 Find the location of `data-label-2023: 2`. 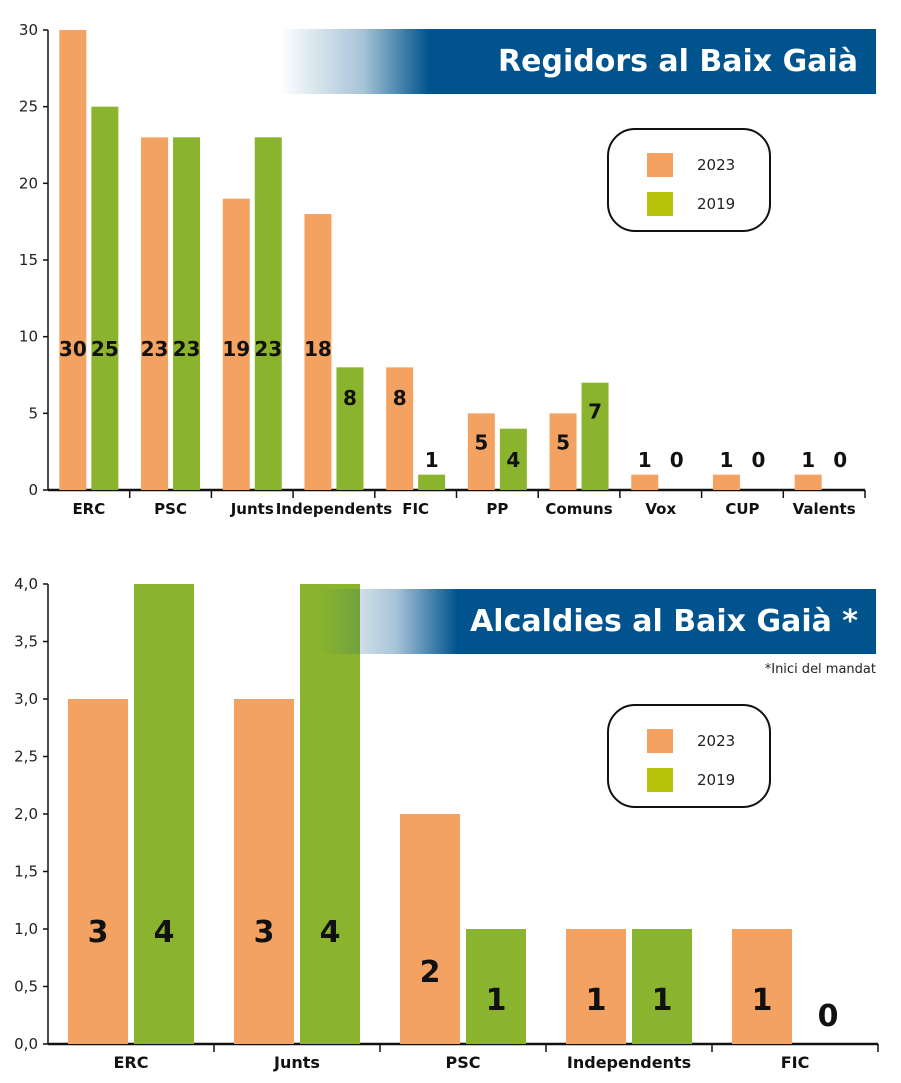

data-label-2023: 2 is located at coordinates (430, 972).